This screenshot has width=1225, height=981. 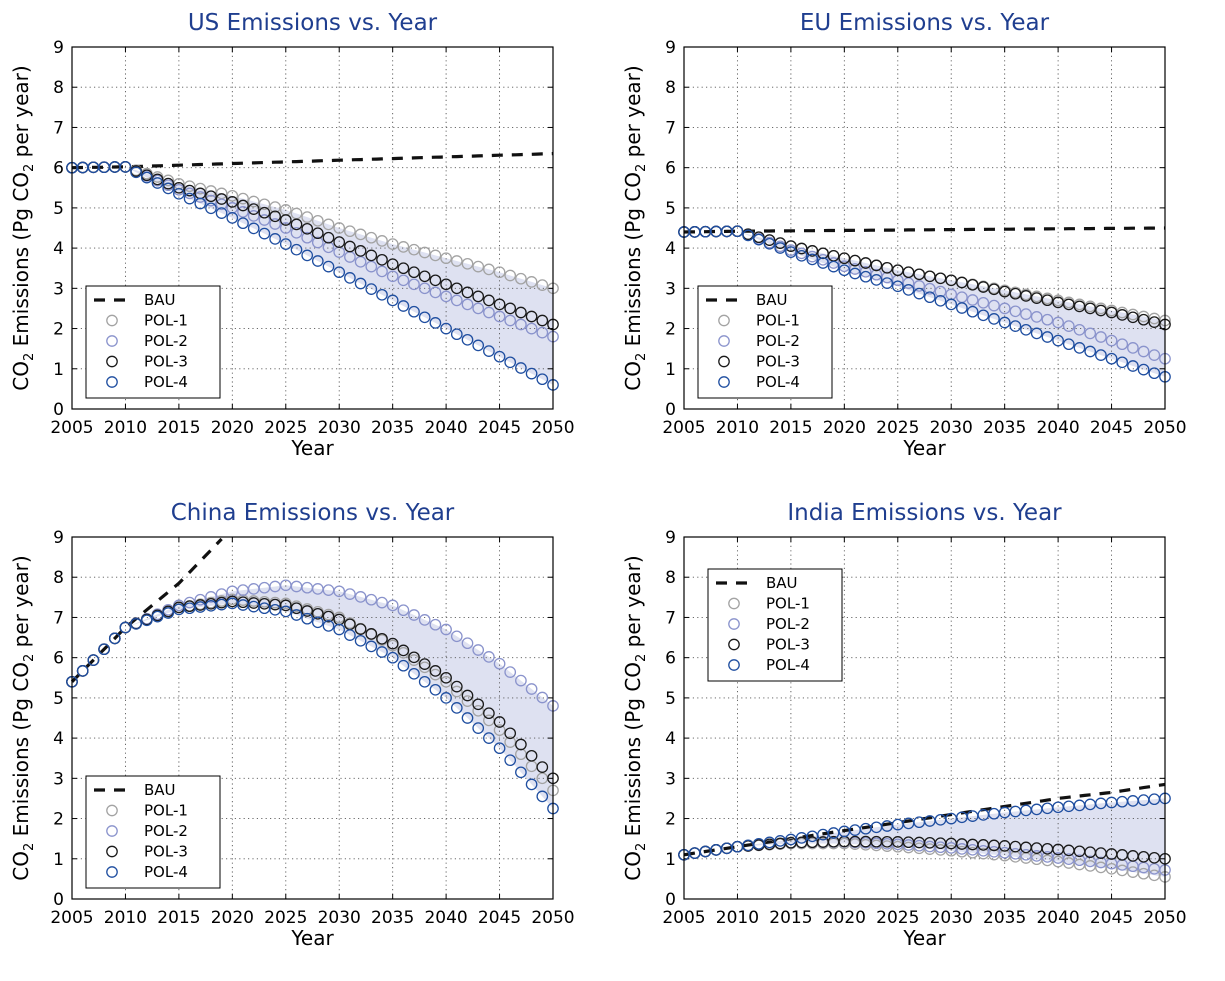 What do you see at coordinates (445, 918) in the screenshot?
I see `x-tick-label: 2040` at bounding box center [445, 918].